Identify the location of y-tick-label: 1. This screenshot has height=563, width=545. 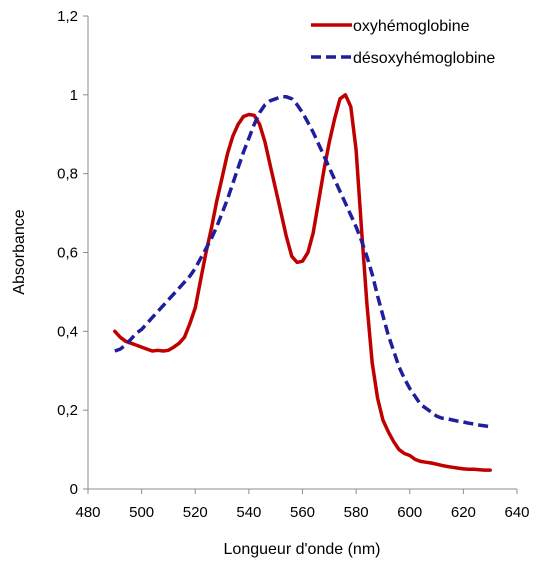
(74, 95).